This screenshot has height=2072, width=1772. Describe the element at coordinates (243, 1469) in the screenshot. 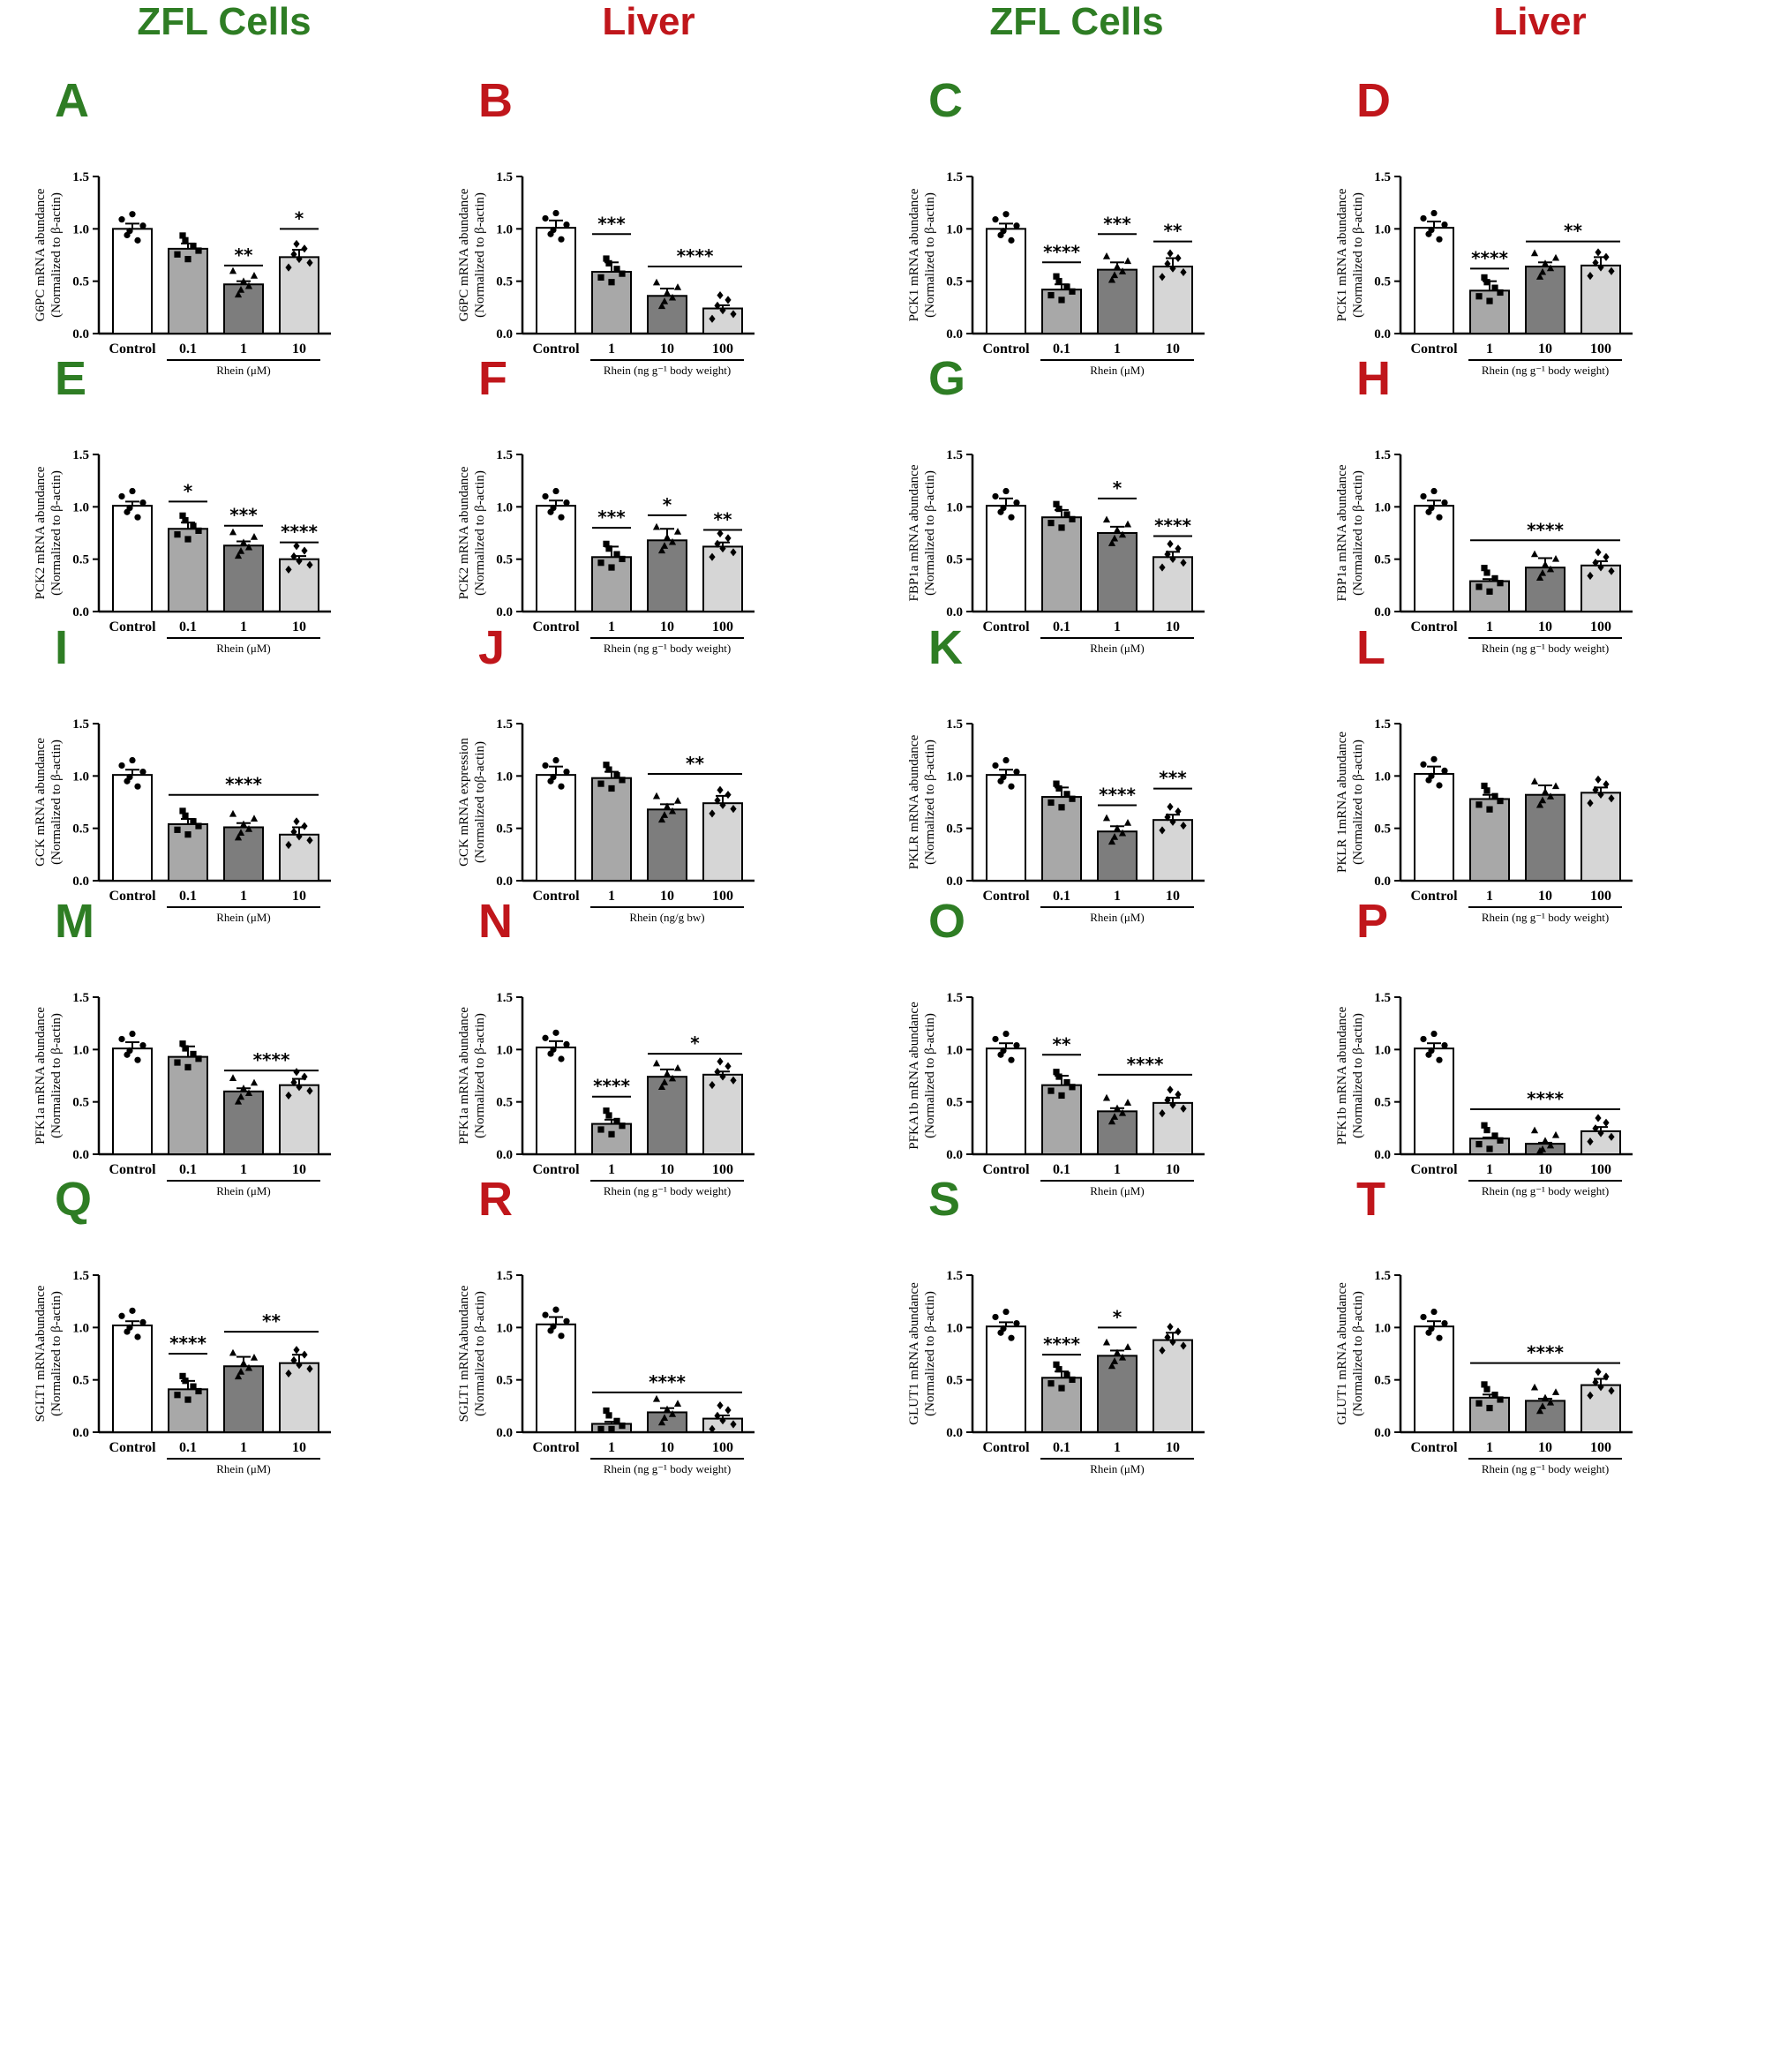

I see `treatment-group-label: Rhein (μM)` at that location.